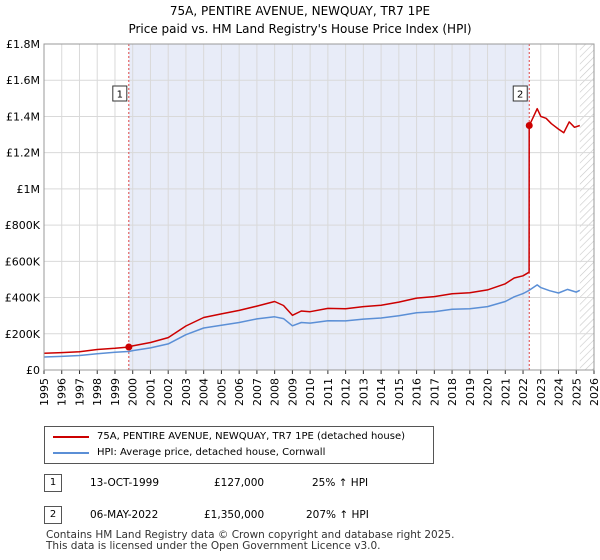 Image resolution: width=600 pixels, height=560 pixels. What do you see at coordinates (124, 515) in the screenshot?
I see `transaction-date: 06-MAY-2022` at bounding box center [124, 515].